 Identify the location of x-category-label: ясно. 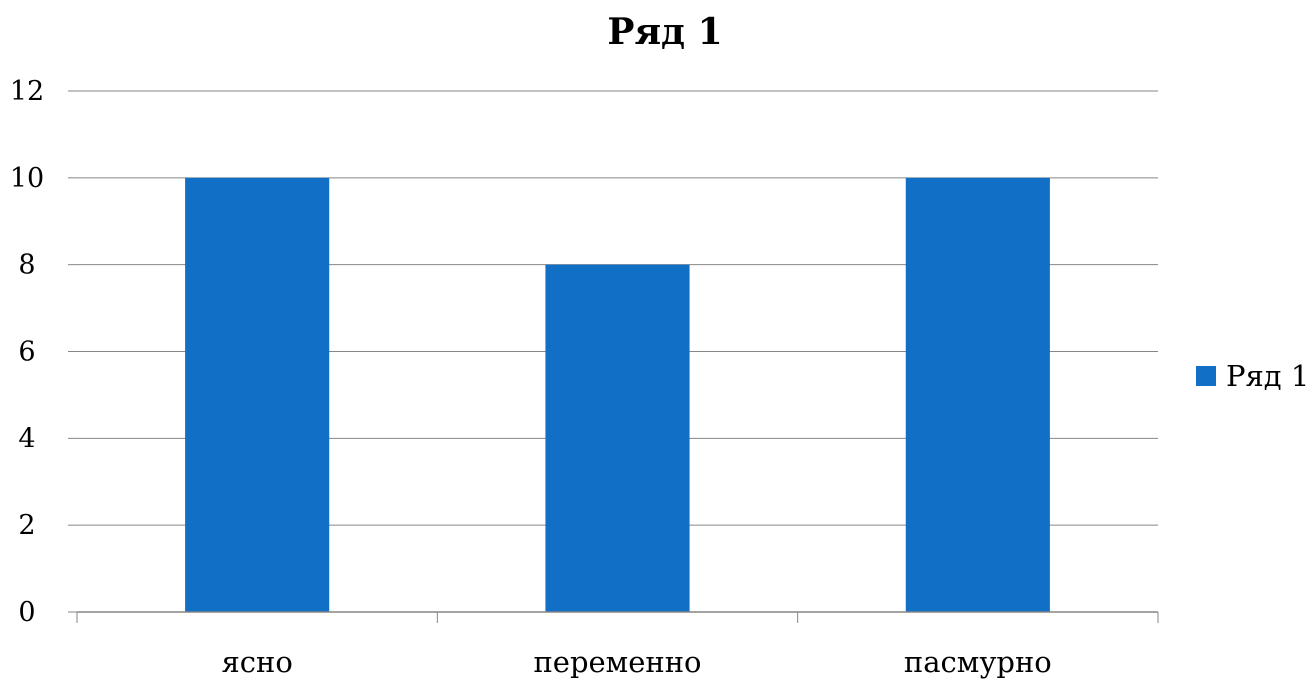
(257, 662).